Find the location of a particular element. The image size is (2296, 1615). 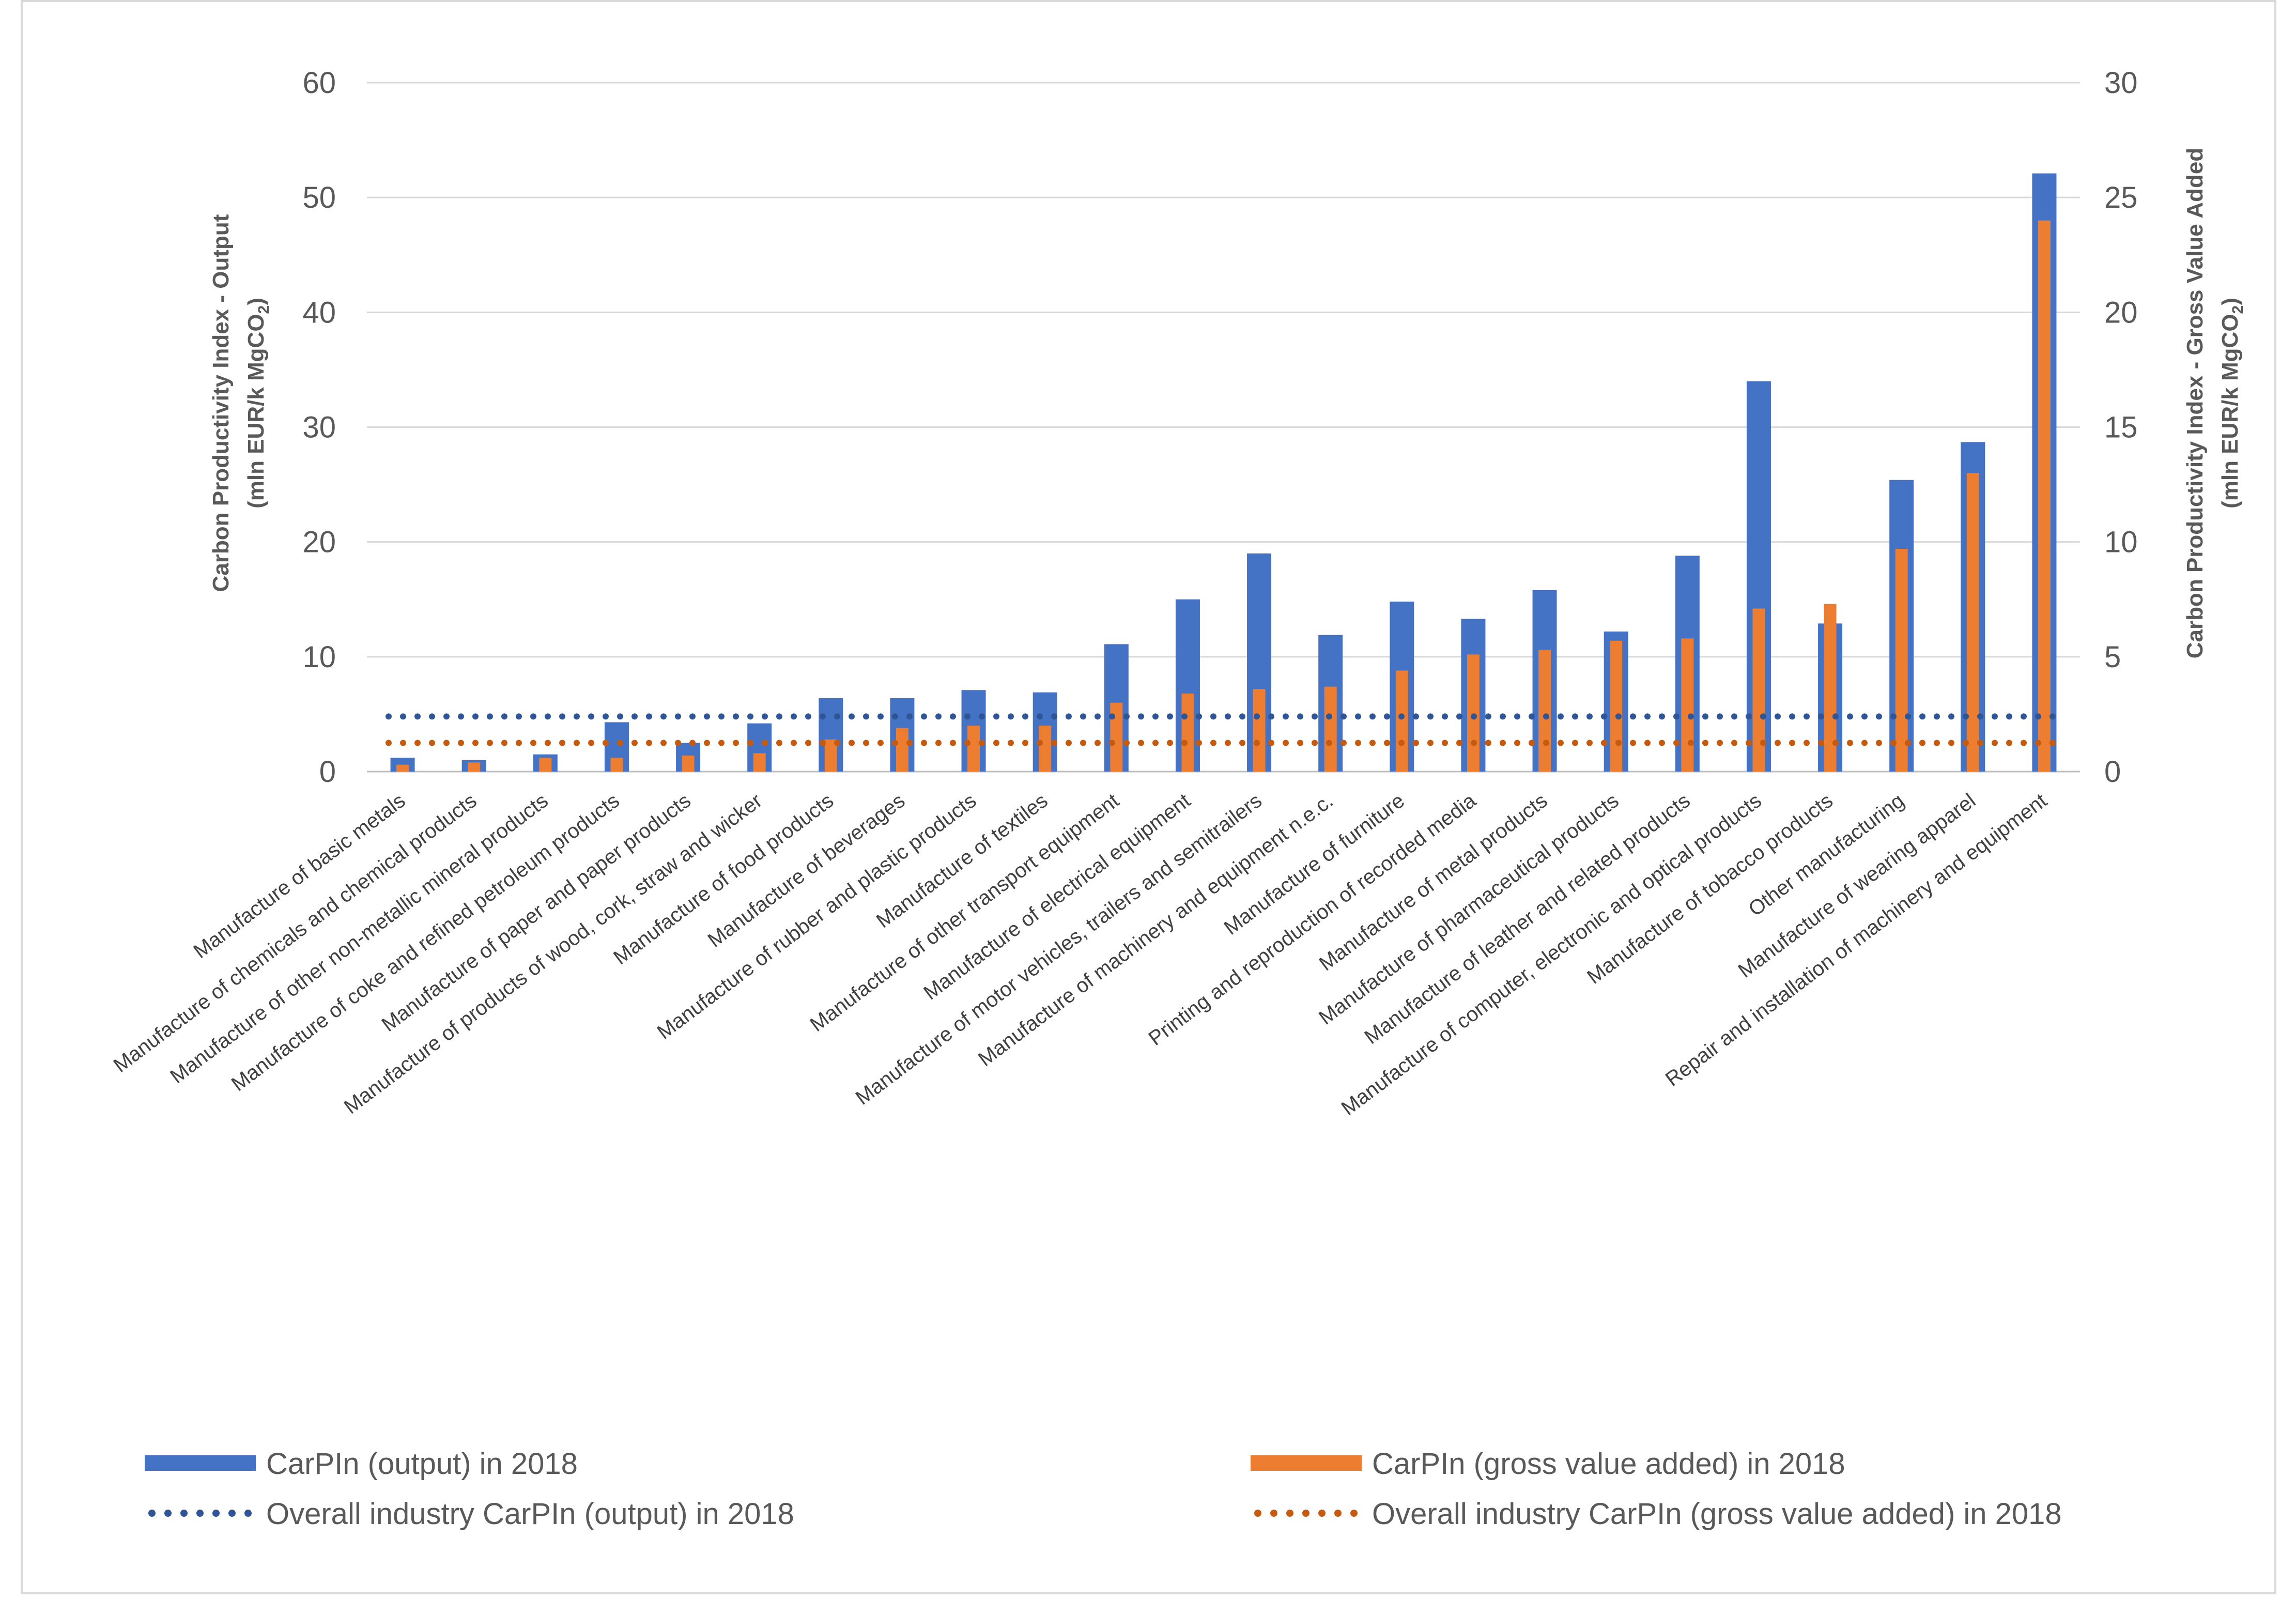

y-right-axis-title-line2-text: (mln EUR/k MgCO is located at coordinates (2230, 411).